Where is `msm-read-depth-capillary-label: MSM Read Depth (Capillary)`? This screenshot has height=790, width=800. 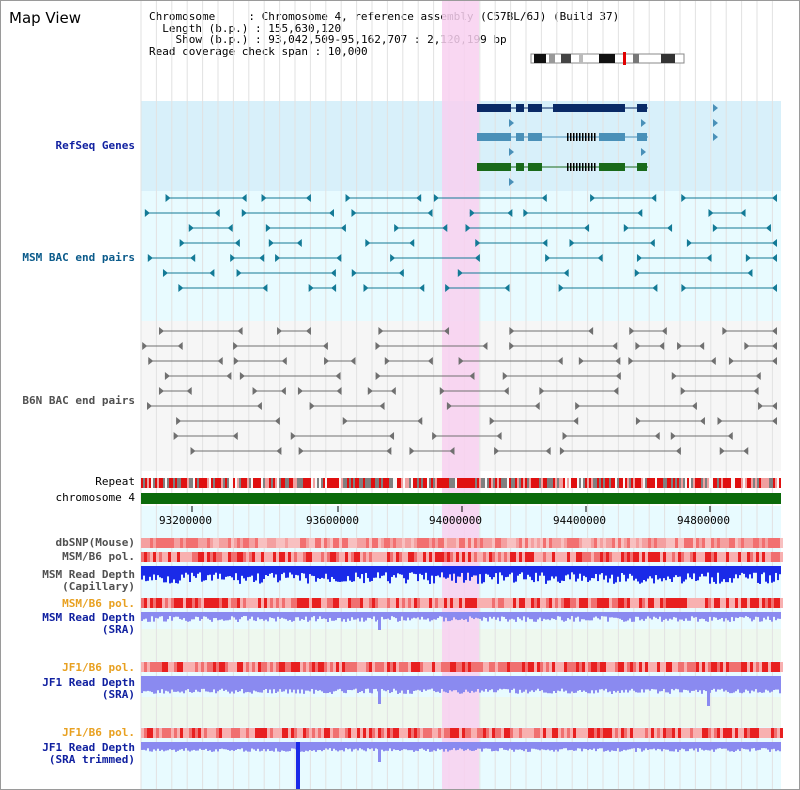 msm-read-depth-capillary-label: MSM Read Depth (Capillary) is located at coordinates (70, 581).